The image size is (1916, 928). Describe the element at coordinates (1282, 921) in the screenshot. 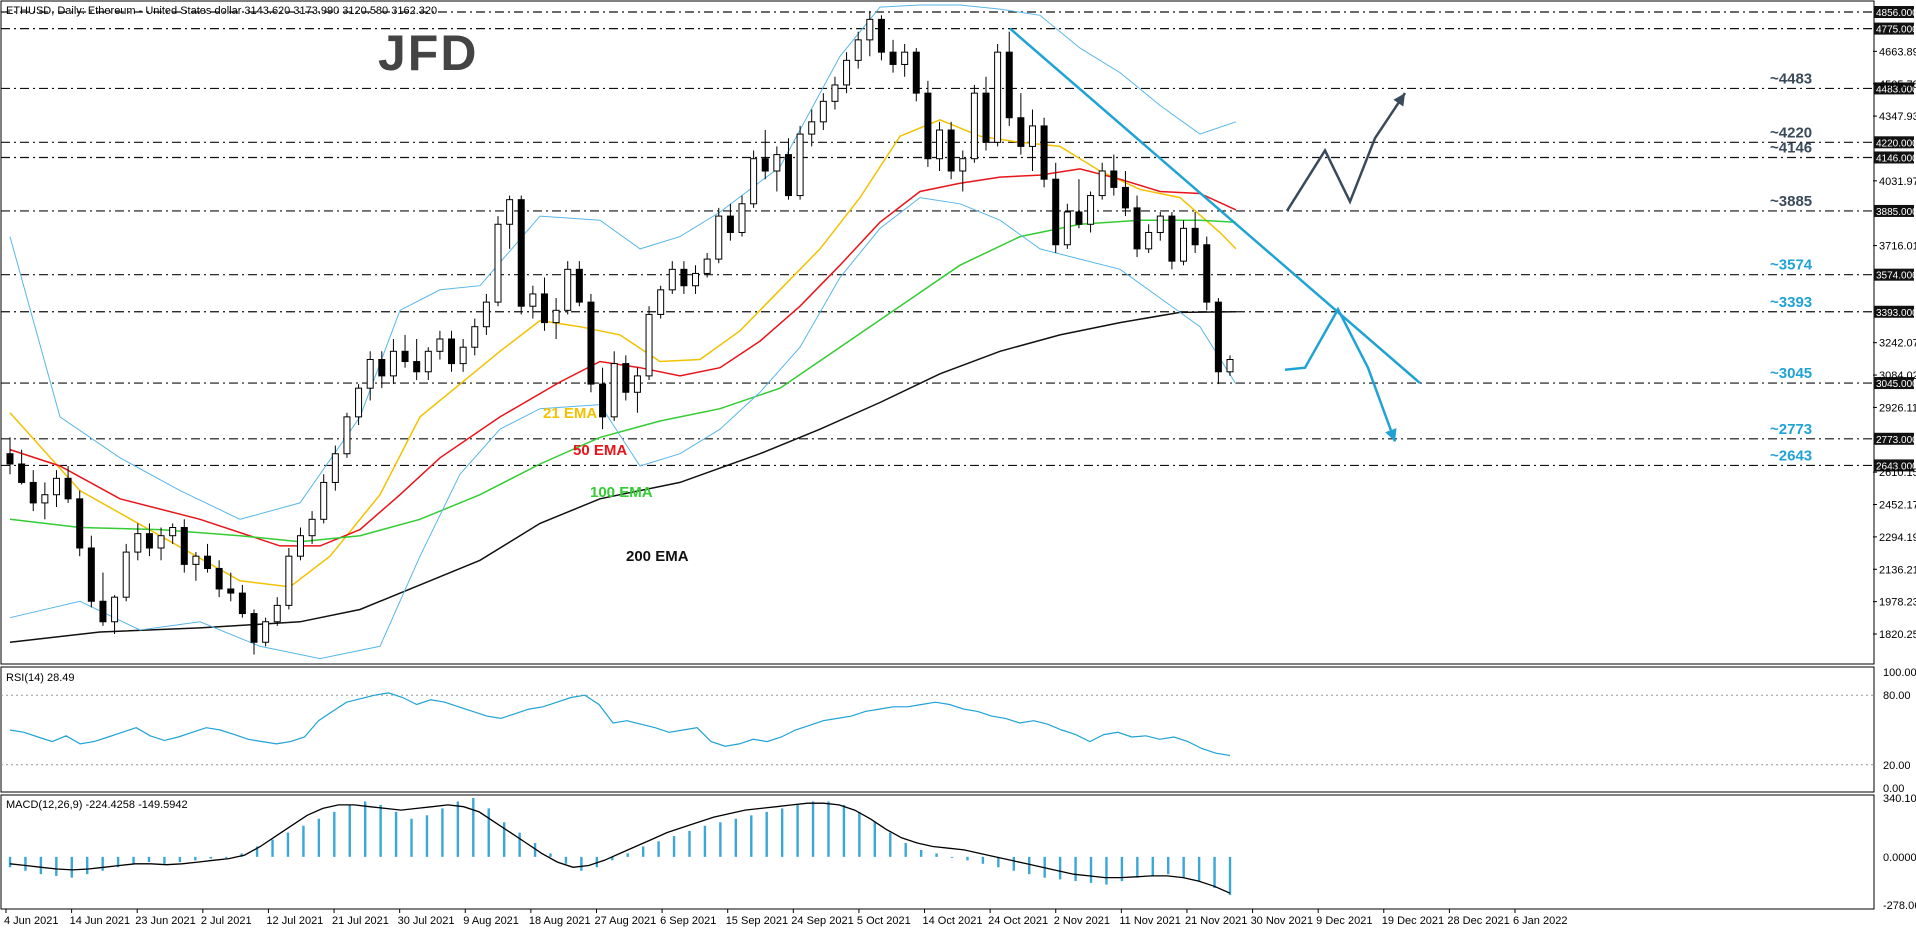

I see `x-tick-label: 30 Nov 2021` at that location.